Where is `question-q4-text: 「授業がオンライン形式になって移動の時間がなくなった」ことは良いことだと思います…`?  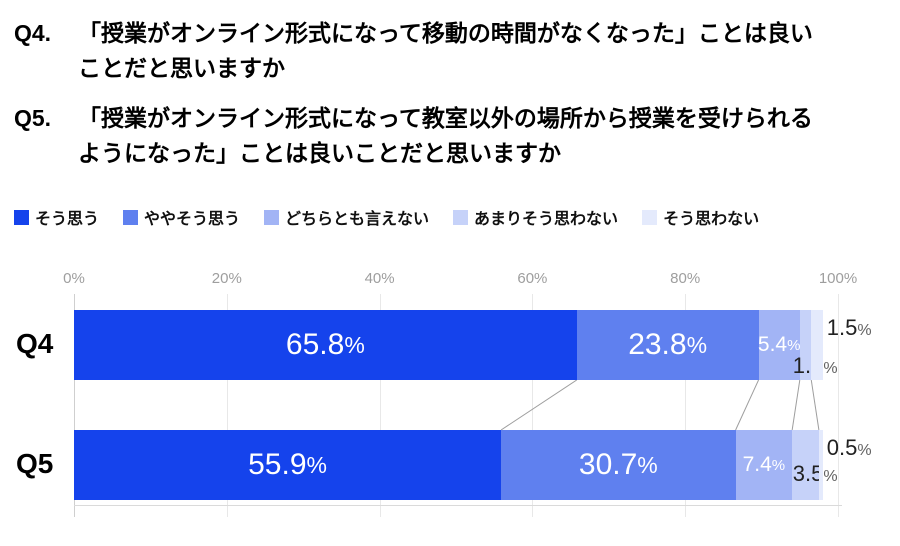 question-q4-text: 「授業がオンライン形式になって移動の時間がなくなった」ことは良いことだと思います… is located at coordinates (445, 50).